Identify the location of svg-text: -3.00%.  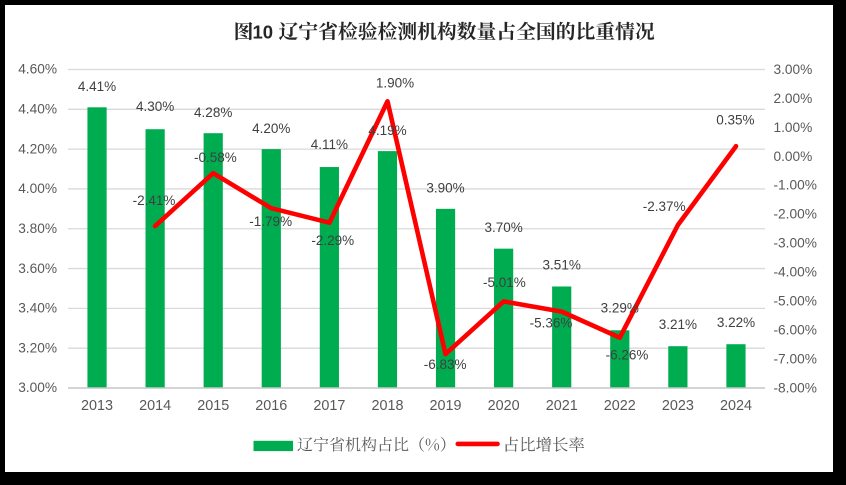
(795, 243).